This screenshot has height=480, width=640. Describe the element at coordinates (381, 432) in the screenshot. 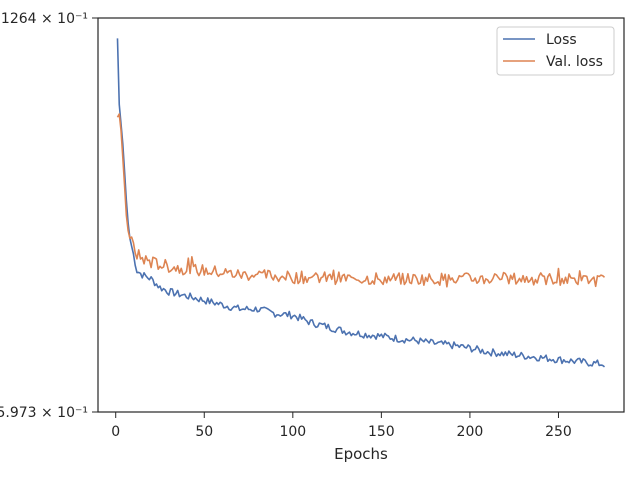

I see `x-tick-label: 150` at that location.